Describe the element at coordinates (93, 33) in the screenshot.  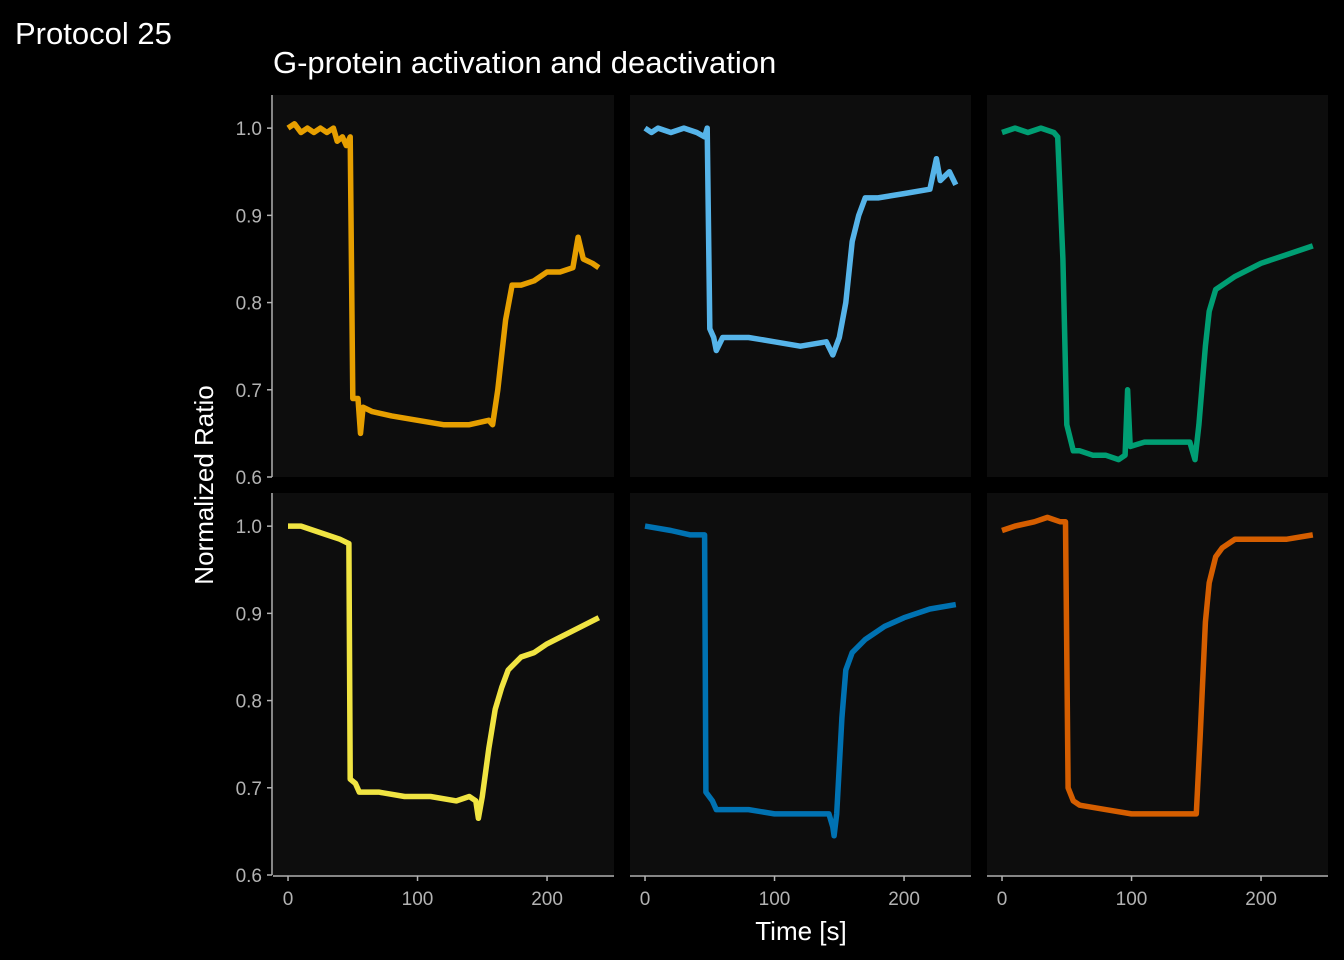
I see `page-title: Protocol 25` at that location.